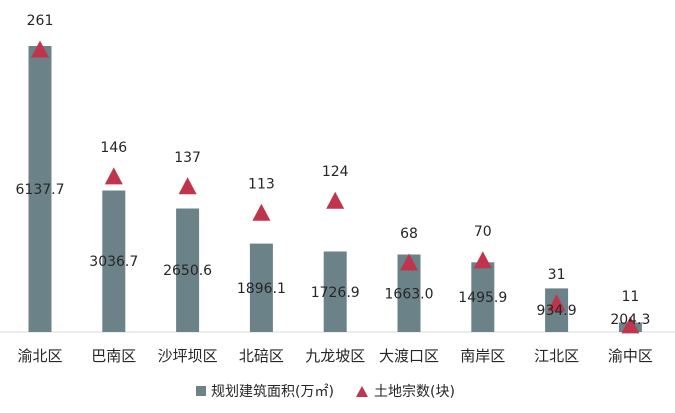 The width and height of the screenshot is (675, 413). Describe the element at coordinates (482, 356) in the screenshot. I see `x-tick-label-6: 南岸区` at that location.